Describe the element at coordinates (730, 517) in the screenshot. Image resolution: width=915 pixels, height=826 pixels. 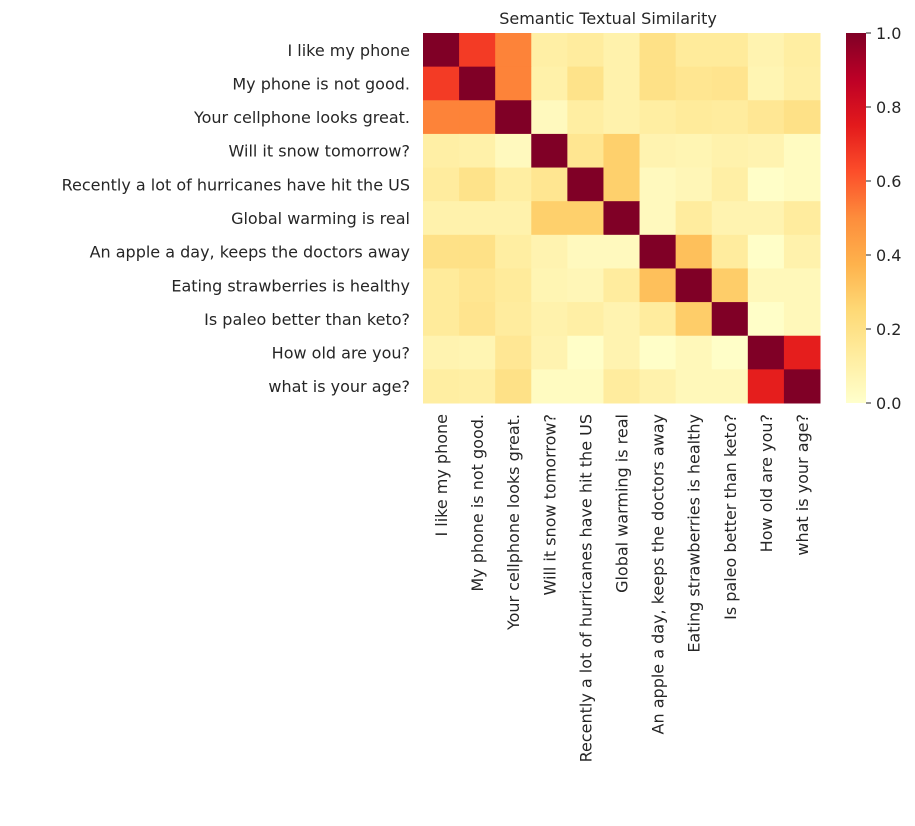
I see `x-tick-label: Is paleo better than keto?` at that location.